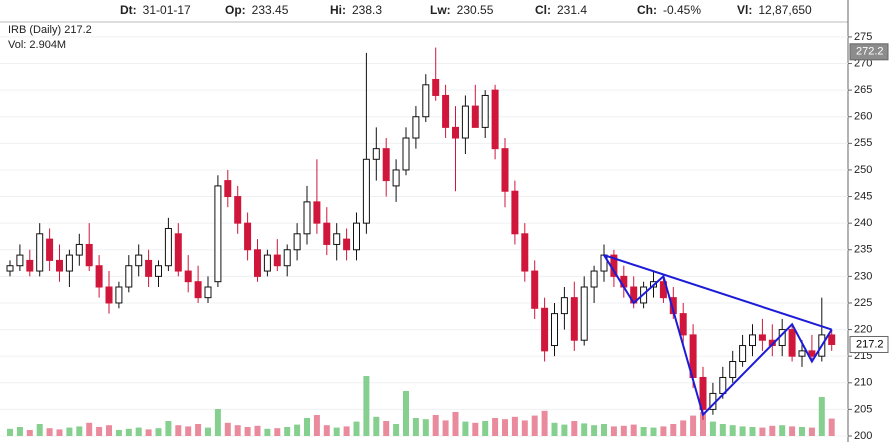  What do you see at coordinates (572, 10) in the screenshot?
I see `header-value: 231.4` at bounding box center [572, 10].